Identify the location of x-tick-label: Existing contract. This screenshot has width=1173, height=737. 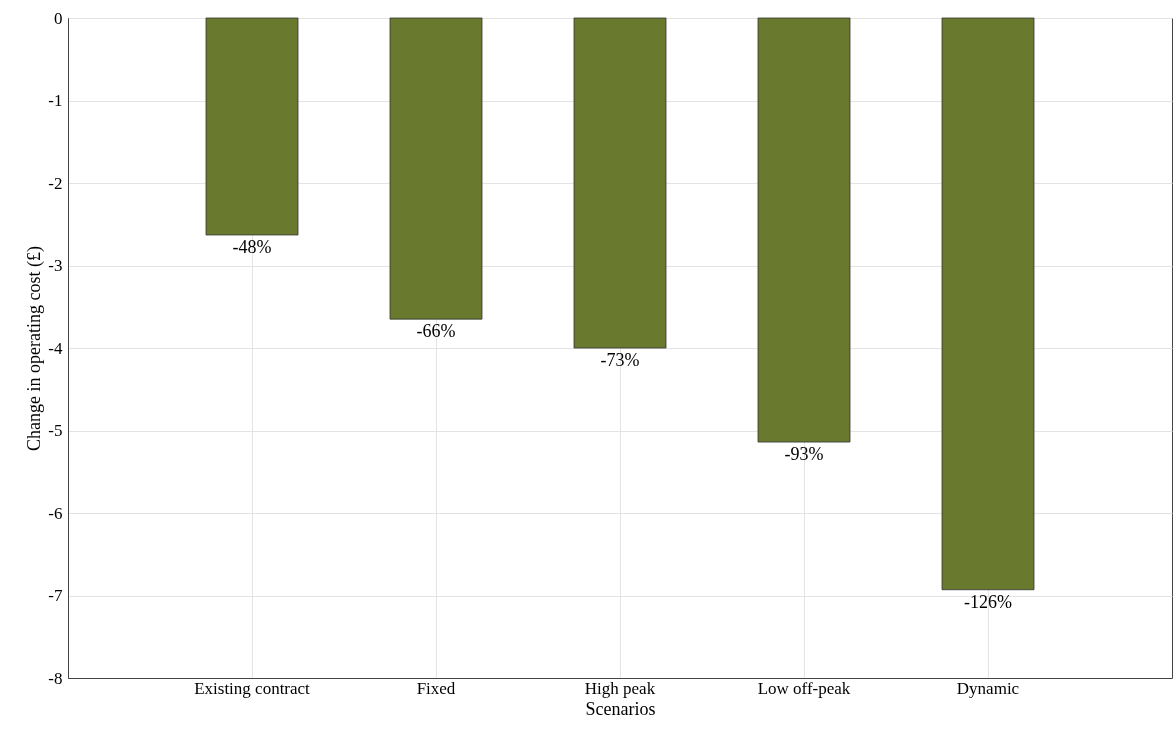
(252, 688).